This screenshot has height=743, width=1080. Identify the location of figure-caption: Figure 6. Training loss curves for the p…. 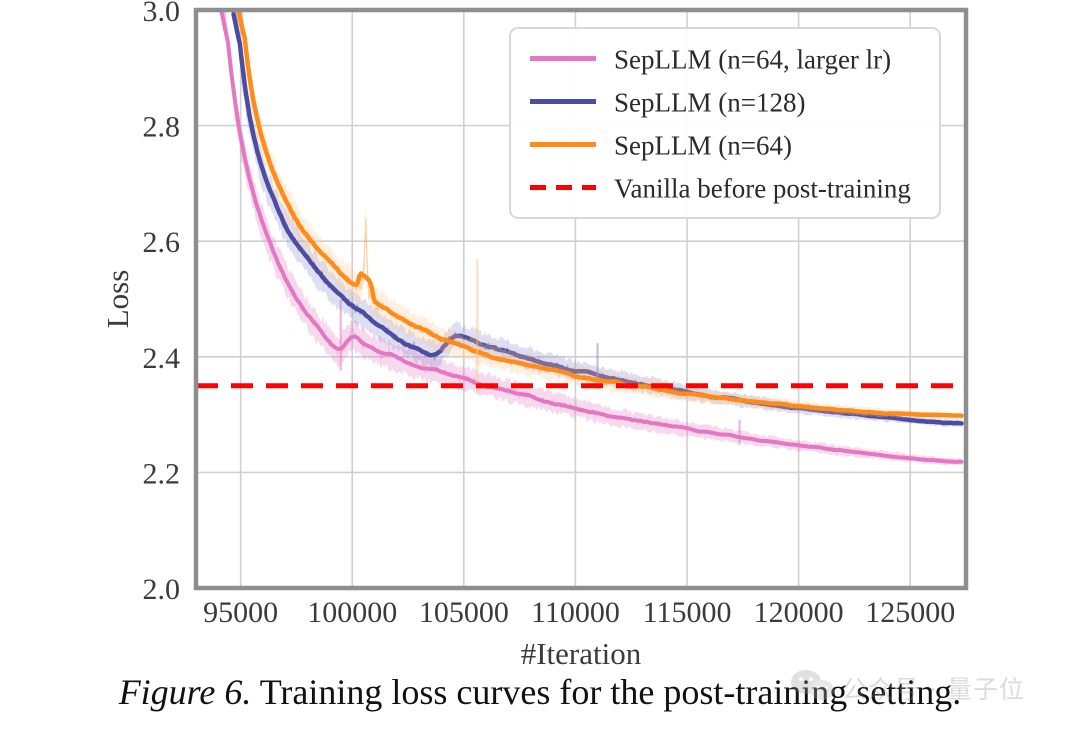
(540, 692).